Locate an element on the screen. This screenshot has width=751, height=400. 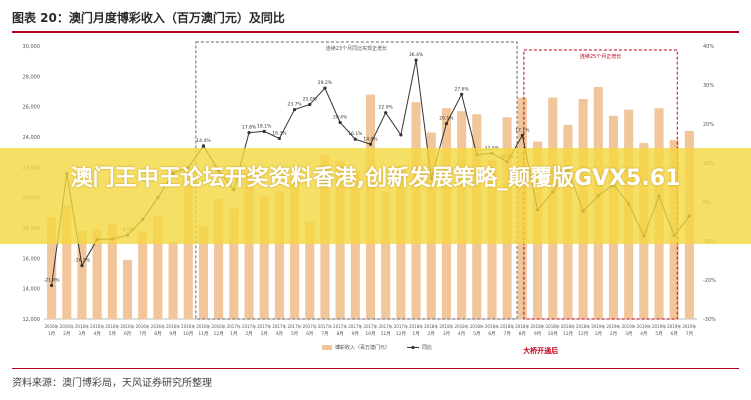
legend-label: 同比 is located at coordinates (427, 347).